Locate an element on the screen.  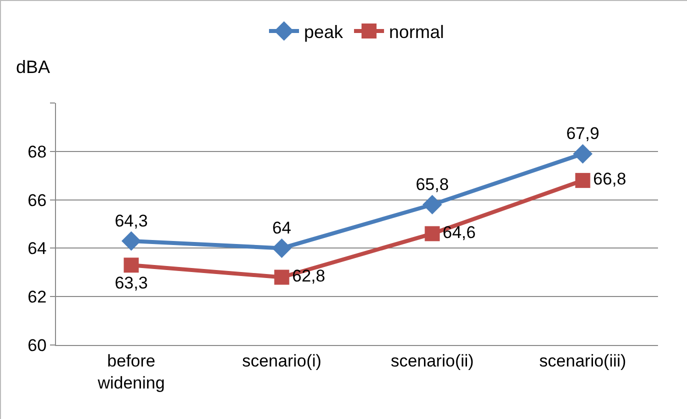
y-tick-label: 62 is located at coordinates (37, 297).